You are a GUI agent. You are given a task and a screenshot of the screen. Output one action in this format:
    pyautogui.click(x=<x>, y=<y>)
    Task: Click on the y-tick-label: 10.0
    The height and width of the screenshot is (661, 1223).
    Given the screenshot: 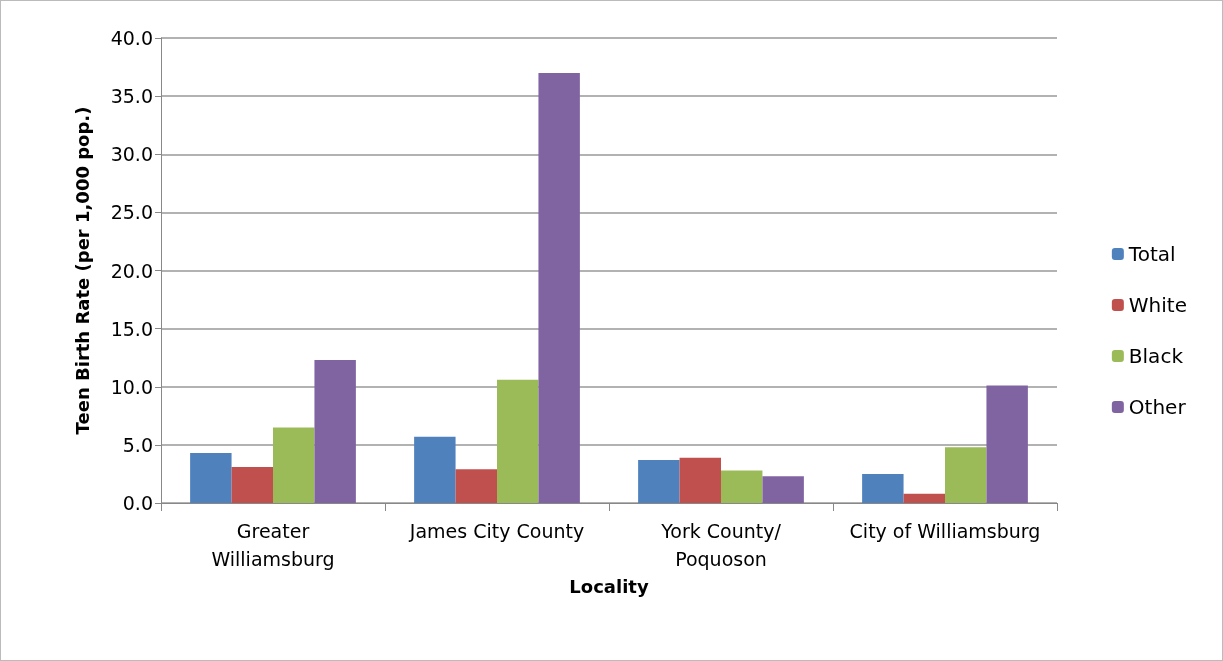 What is the action you would take?
    pyautogui.click(x=131, y=386)
    